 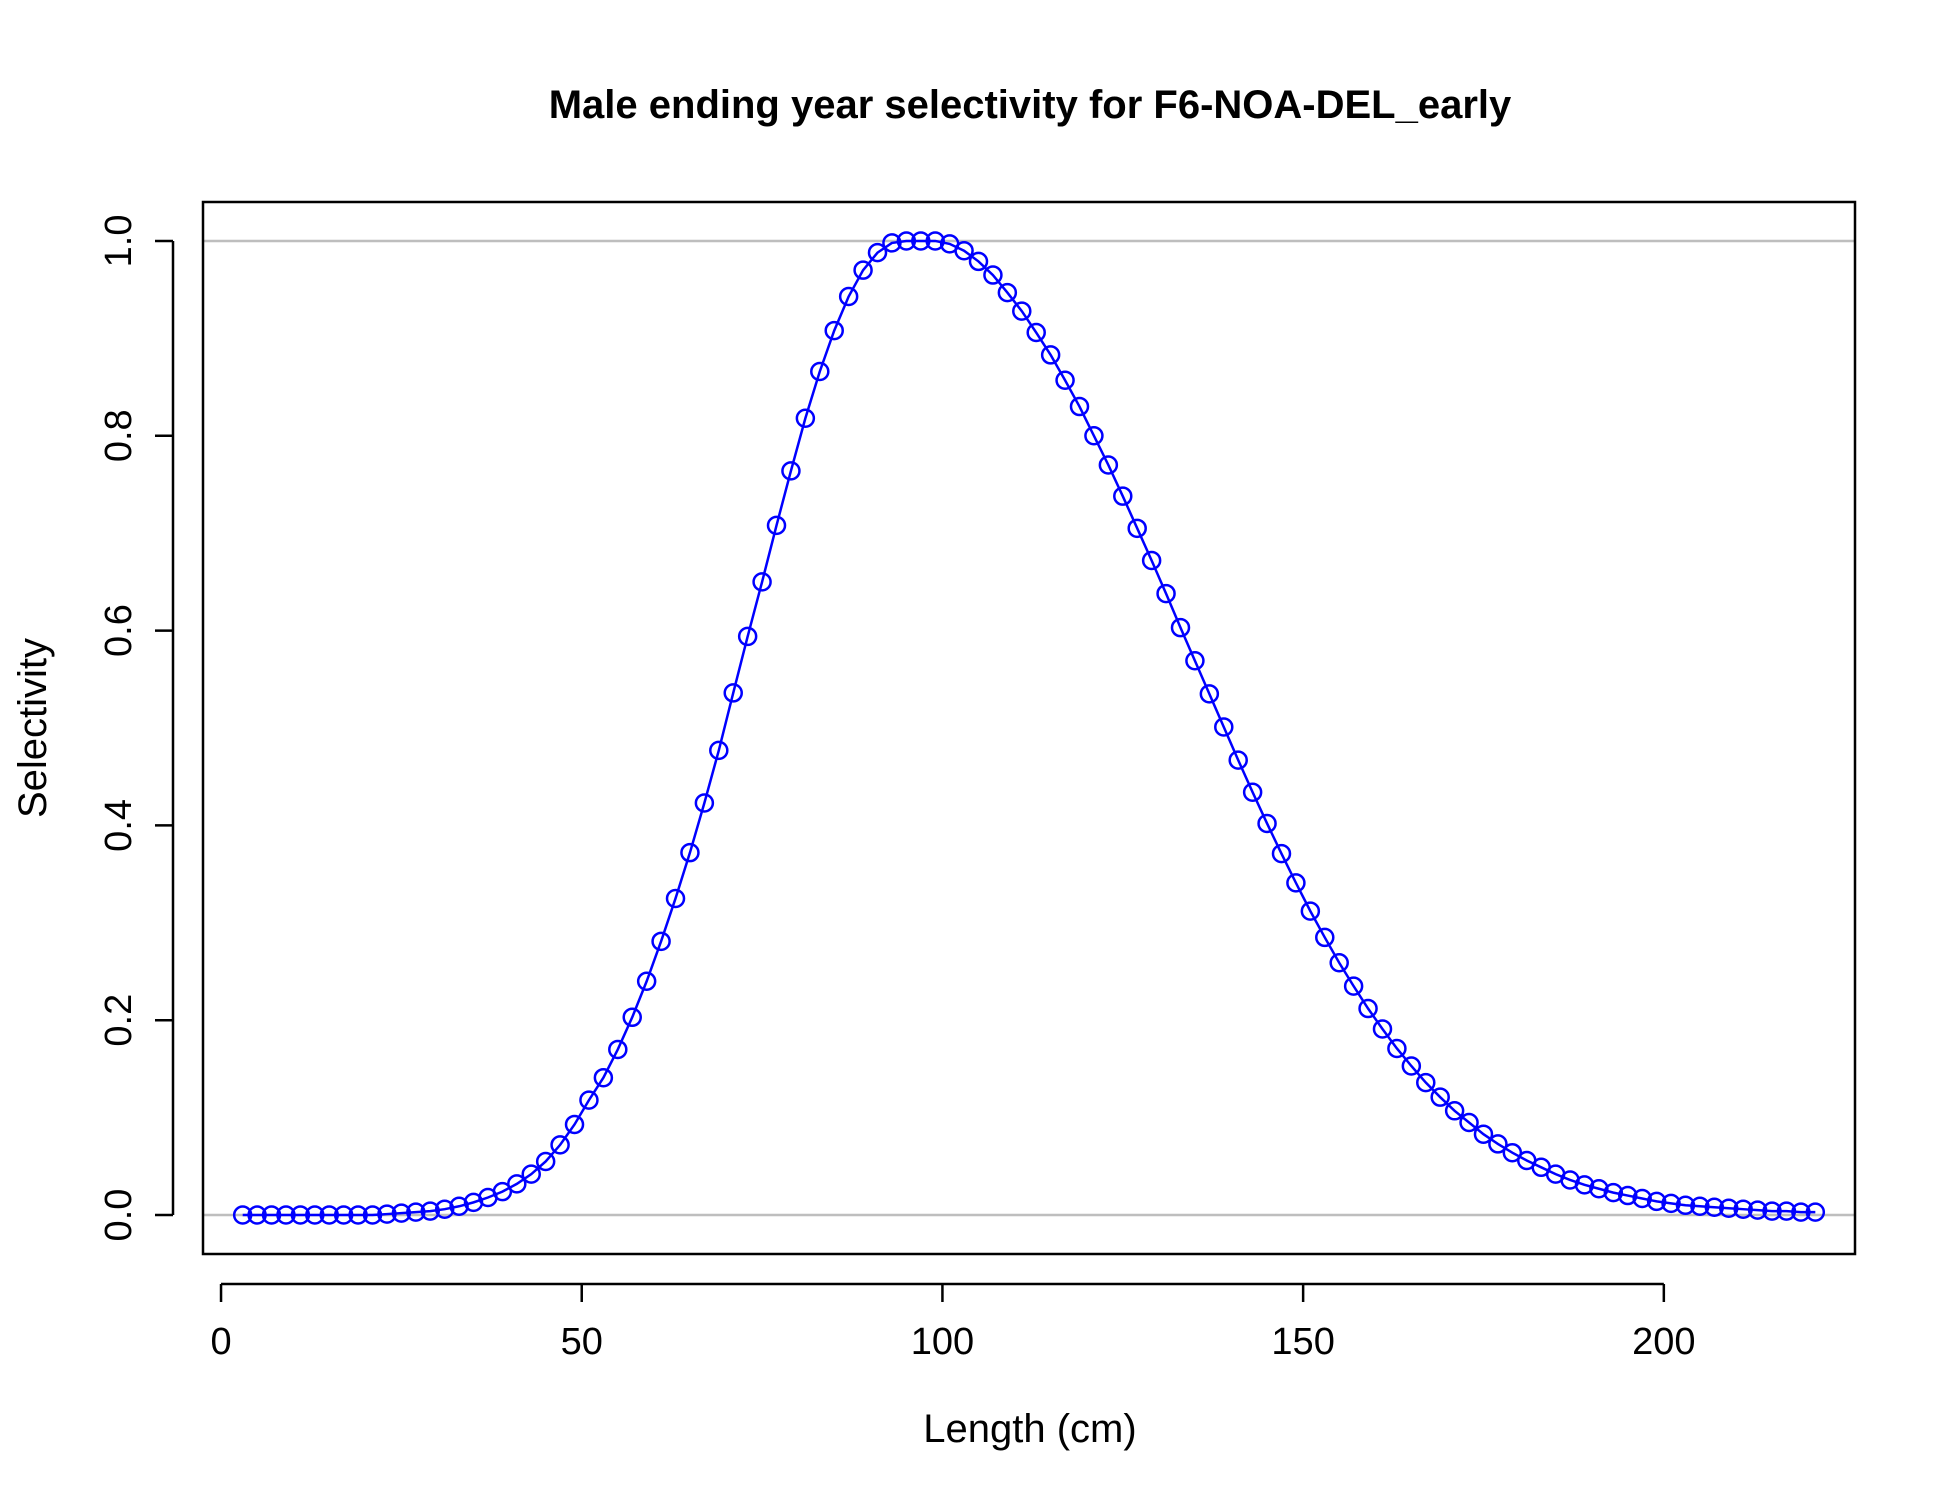 I want to click on x-tick-label: 150, so click(x=1302, y=1342).